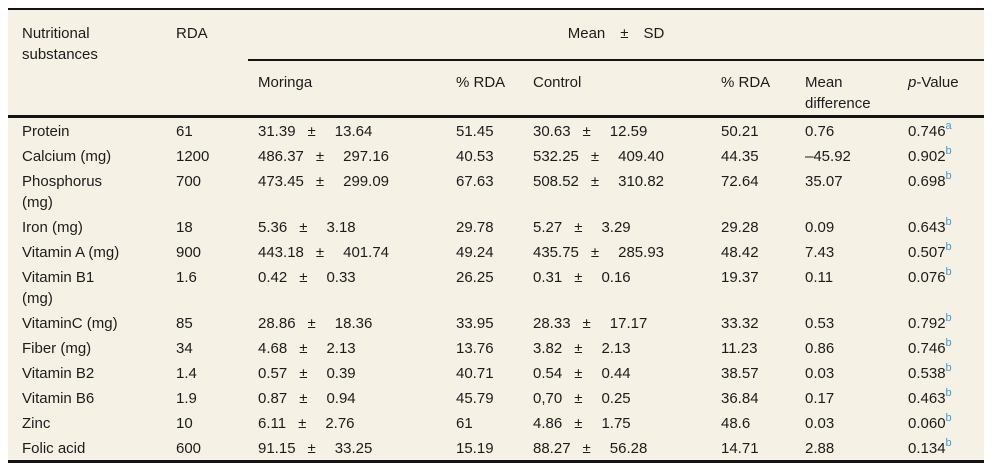 This screenshot has height=463, width=992. I want to click on cell-p-value: 0.792b, so click(941, 322).